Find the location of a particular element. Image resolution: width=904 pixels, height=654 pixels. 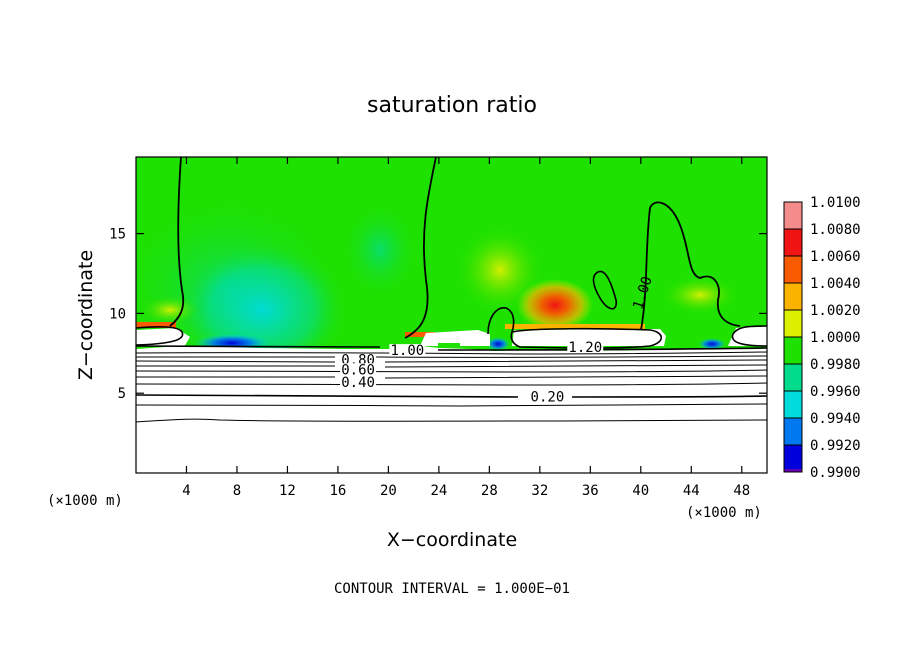

x-tick-label: 44 is located at coordinates (691, 491).